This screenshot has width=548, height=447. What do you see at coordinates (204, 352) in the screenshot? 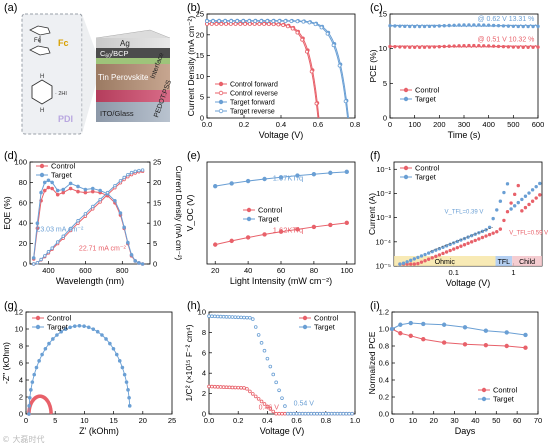
I see `y-tick-label: 6` at bounding box center [204, 352].